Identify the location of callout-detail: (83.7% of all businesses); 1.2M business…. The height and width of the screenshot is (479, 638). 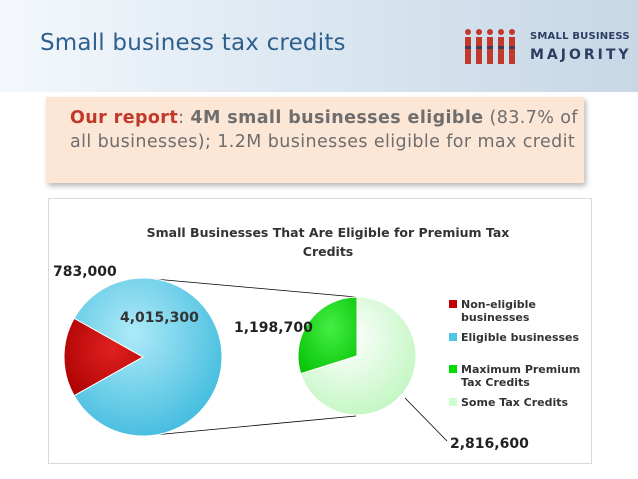
(324, 130).